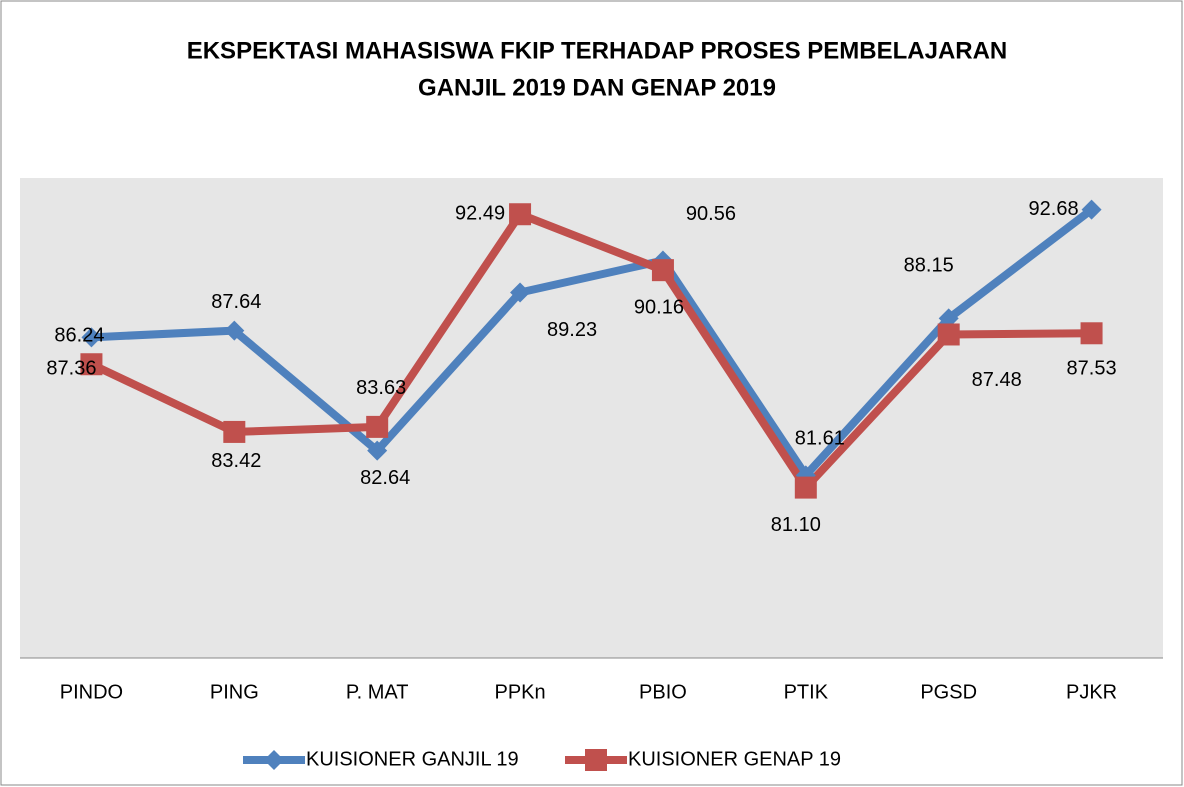  I want to click on x-tick-label: P. MAT, so click(377, 692).